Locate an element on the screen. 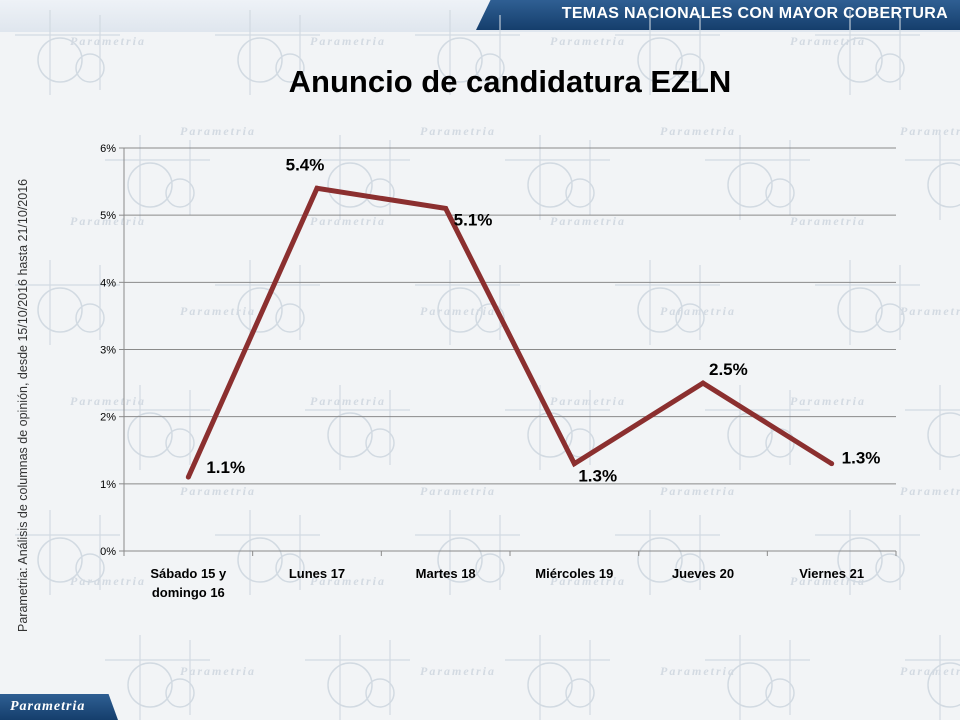 This screenshot has height=720, width=960. y-tick-label: 2% is located at coordinates (108, 418).